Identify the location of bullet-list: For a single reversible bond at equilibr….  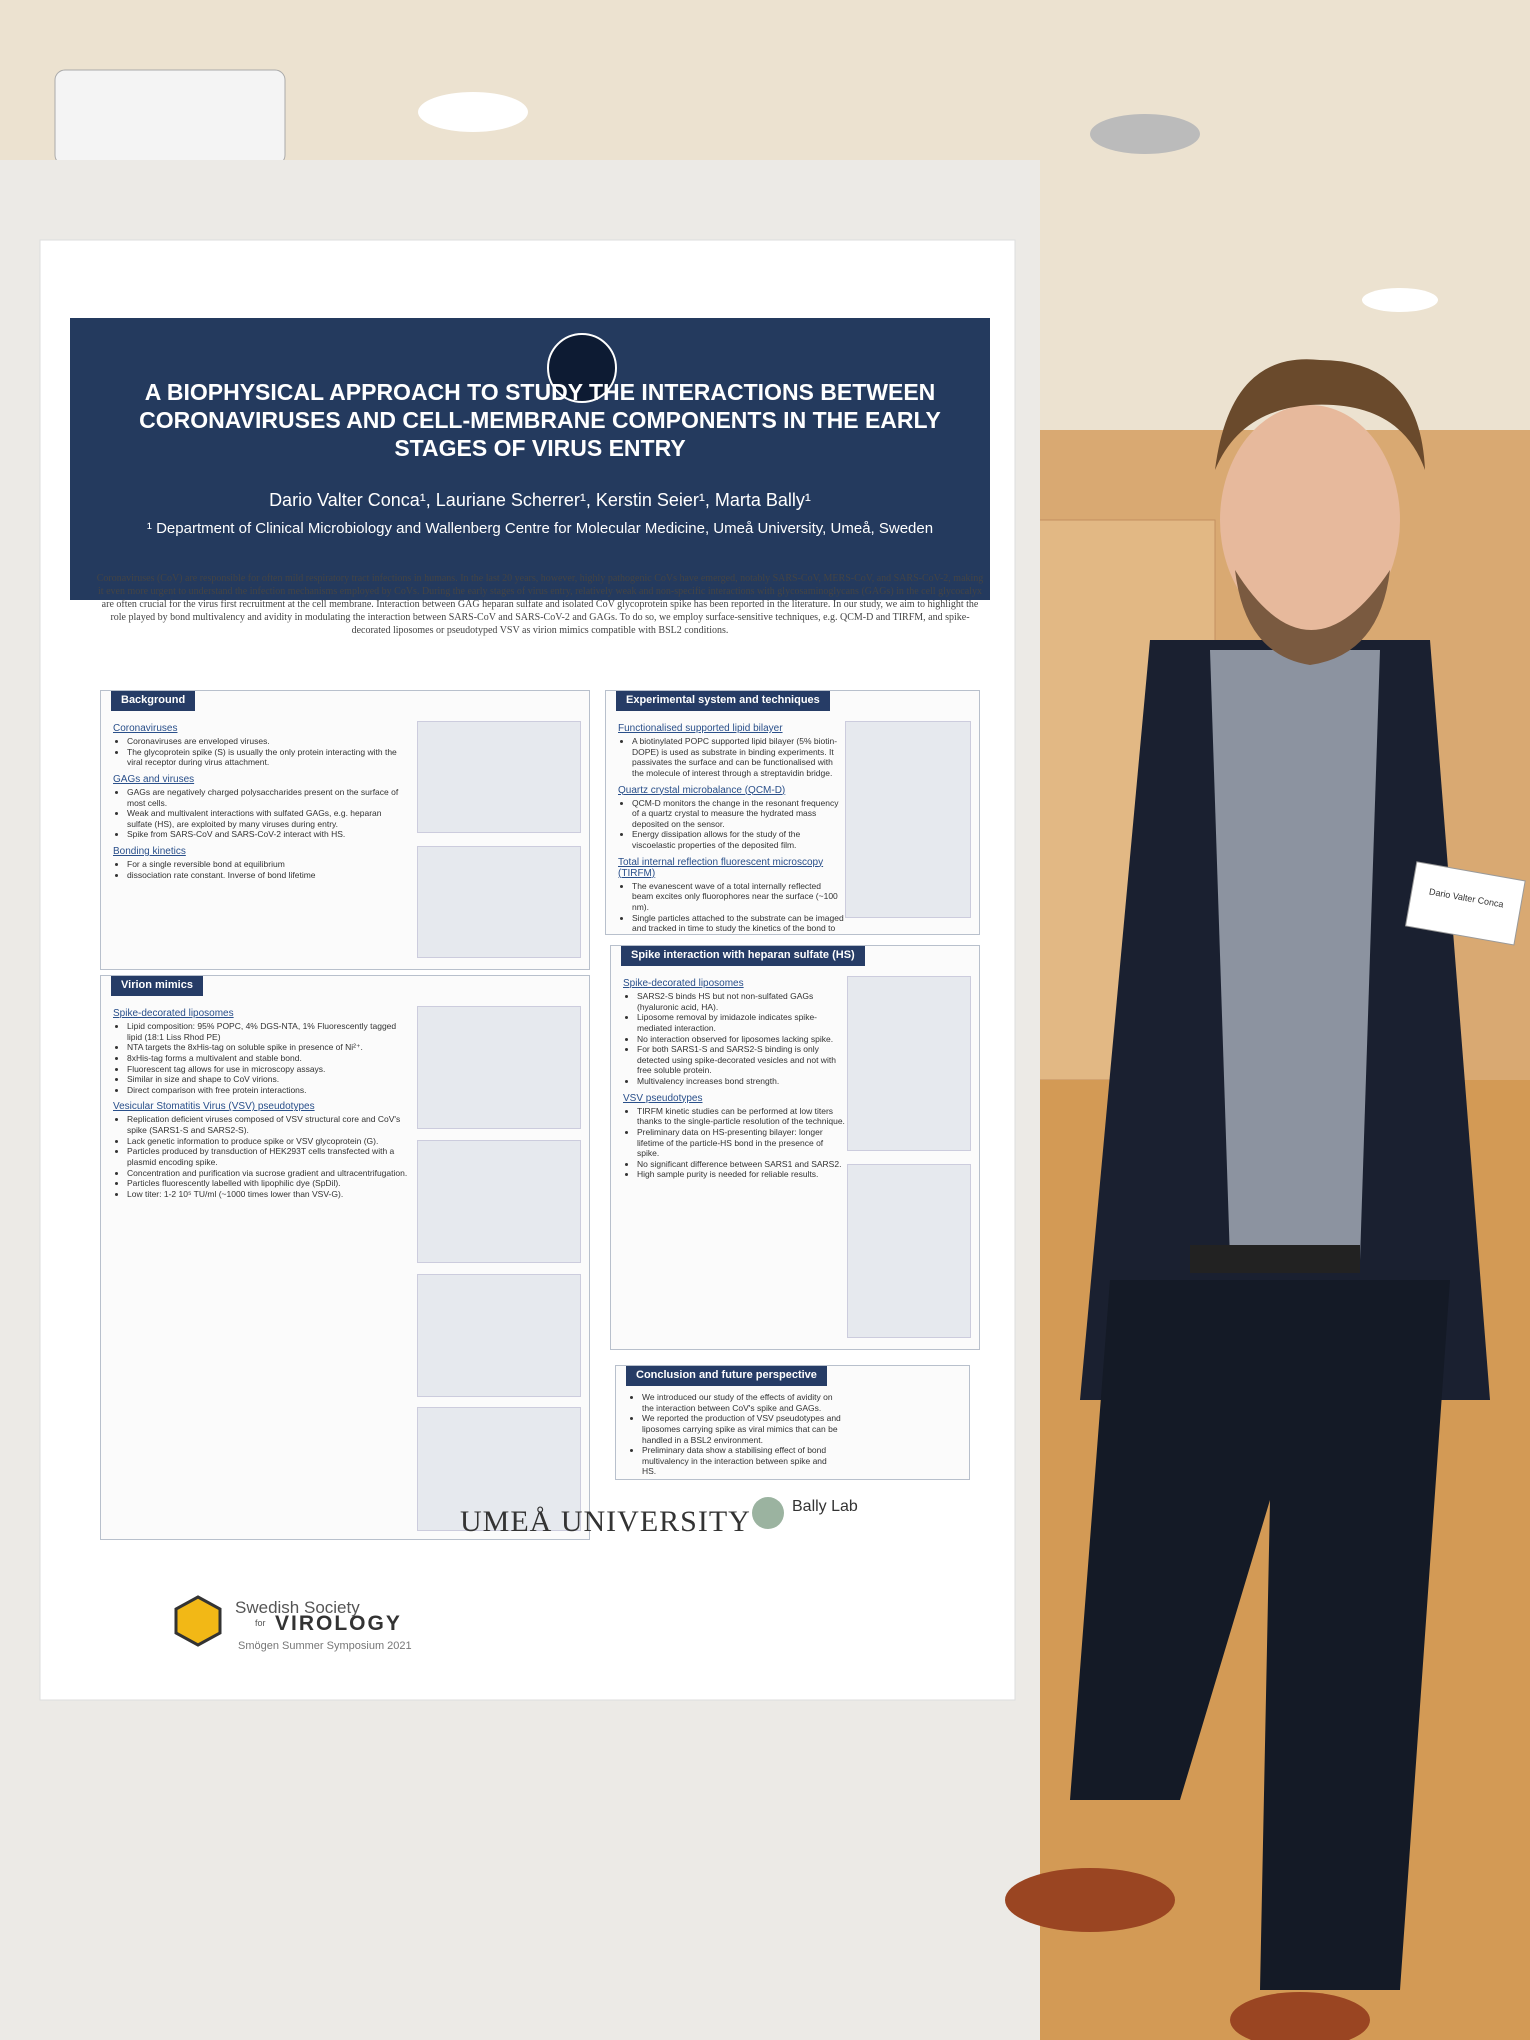
(260, 869).